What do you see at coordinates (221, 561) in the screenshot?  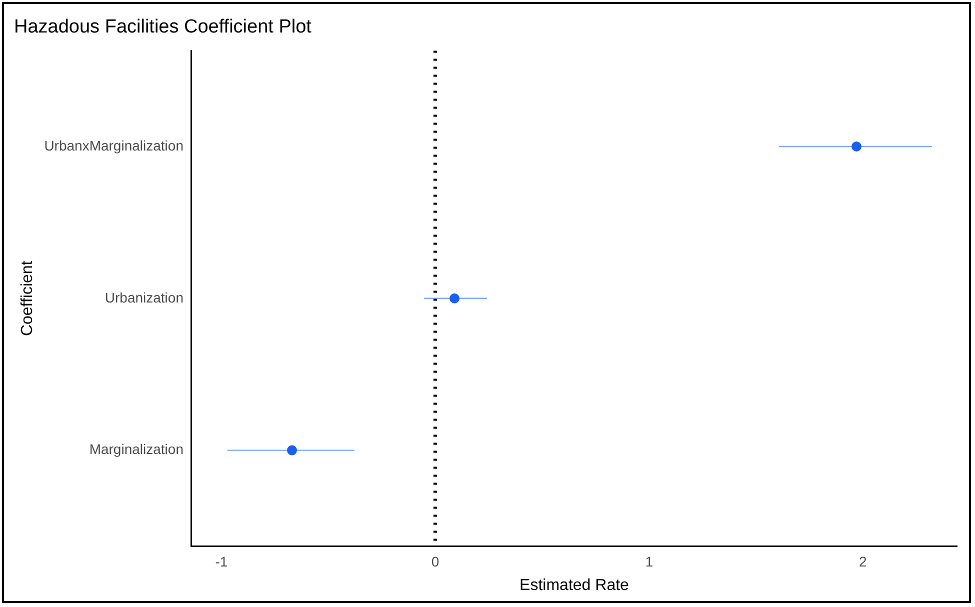 I see `x-tick-label: -1` at bounding box center [221, 561].